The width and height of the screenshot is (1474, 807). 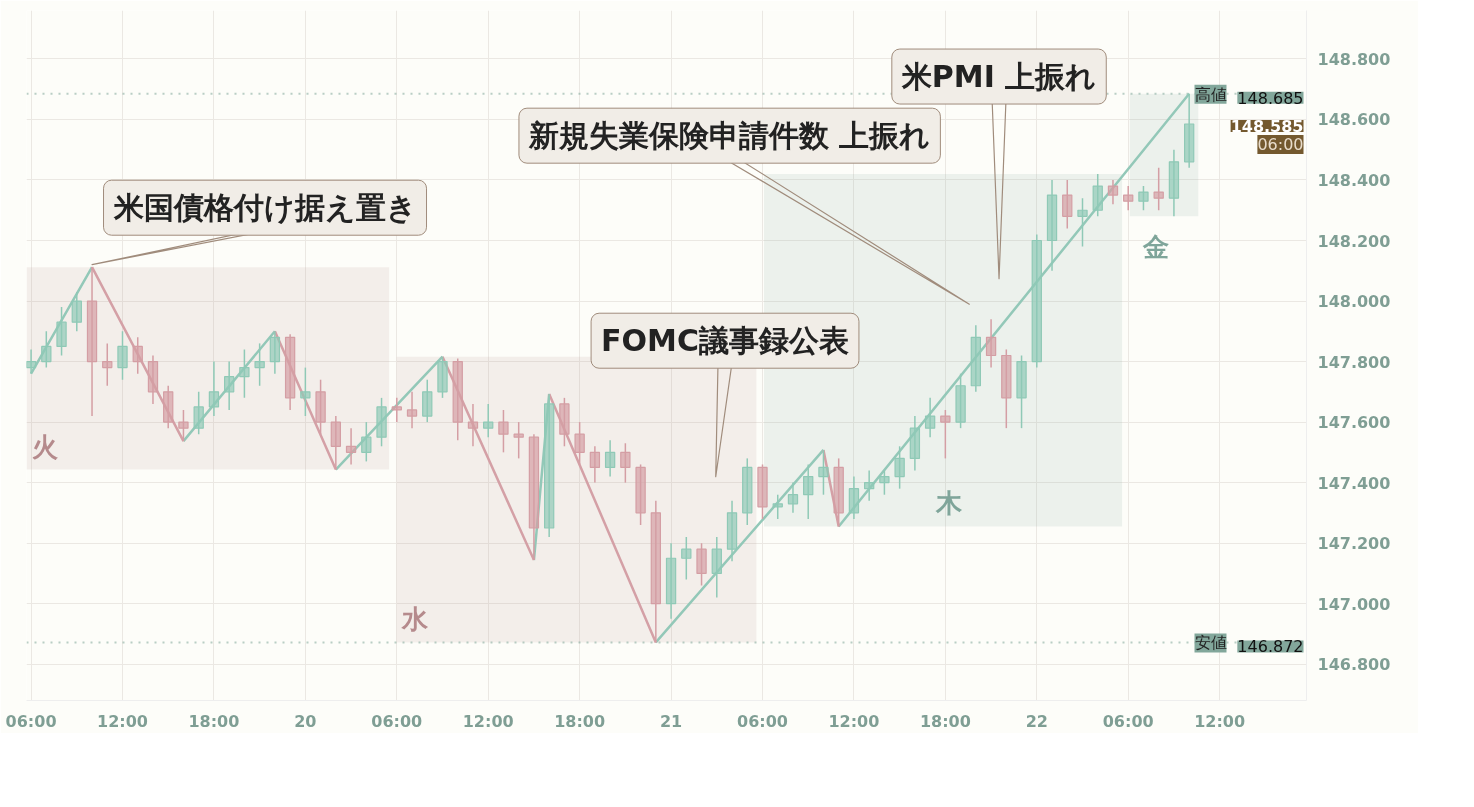 What do you see at coordinates (998, 77) in the screenshot?
I see `annotation: 米PMI 上振れ` at bounding box center [998, 77].